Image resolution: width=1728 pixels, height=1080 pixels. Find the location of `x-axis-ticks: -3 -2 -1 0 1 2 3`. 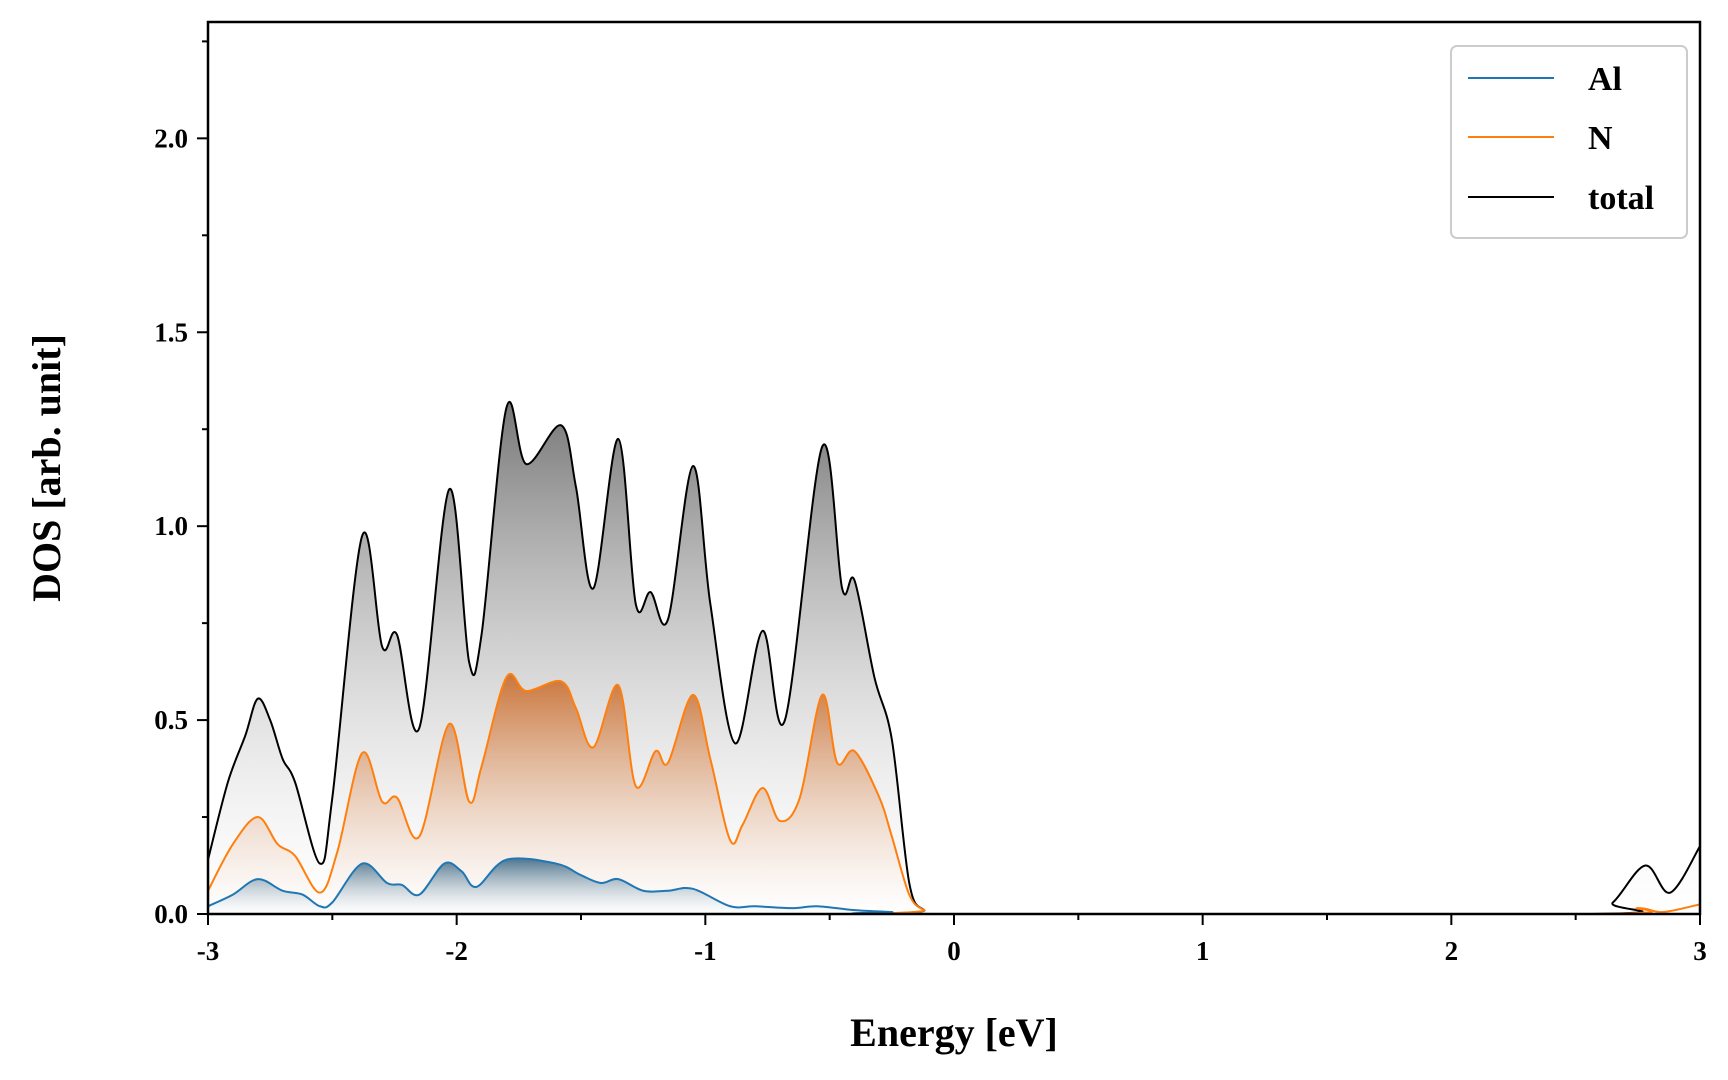

x-axis-ticks: -3 -2 -1 0 1 2 3 is located at coordinates (952, 940).